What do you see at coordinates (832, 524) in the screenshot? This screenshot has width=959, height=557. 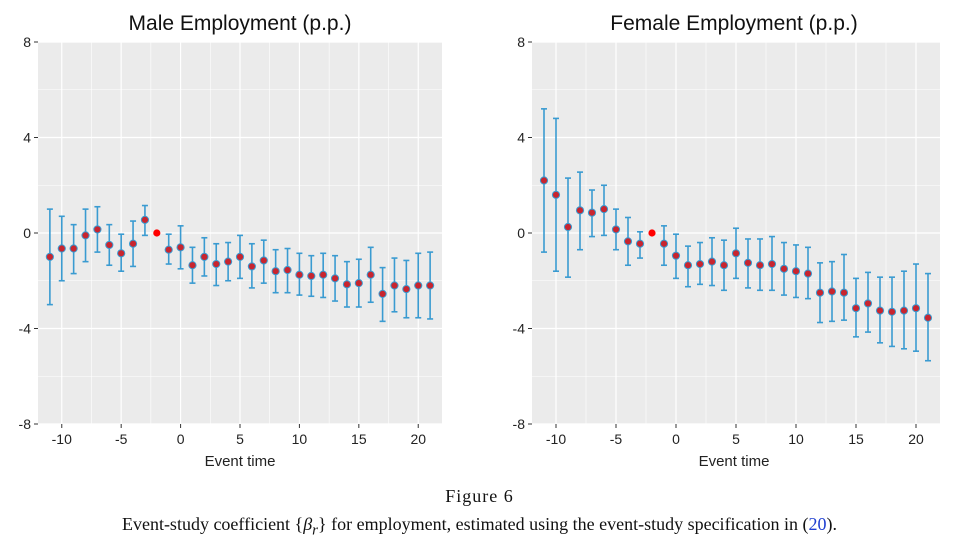 I see `caption-post: ).` at bounding box center [832, 524].